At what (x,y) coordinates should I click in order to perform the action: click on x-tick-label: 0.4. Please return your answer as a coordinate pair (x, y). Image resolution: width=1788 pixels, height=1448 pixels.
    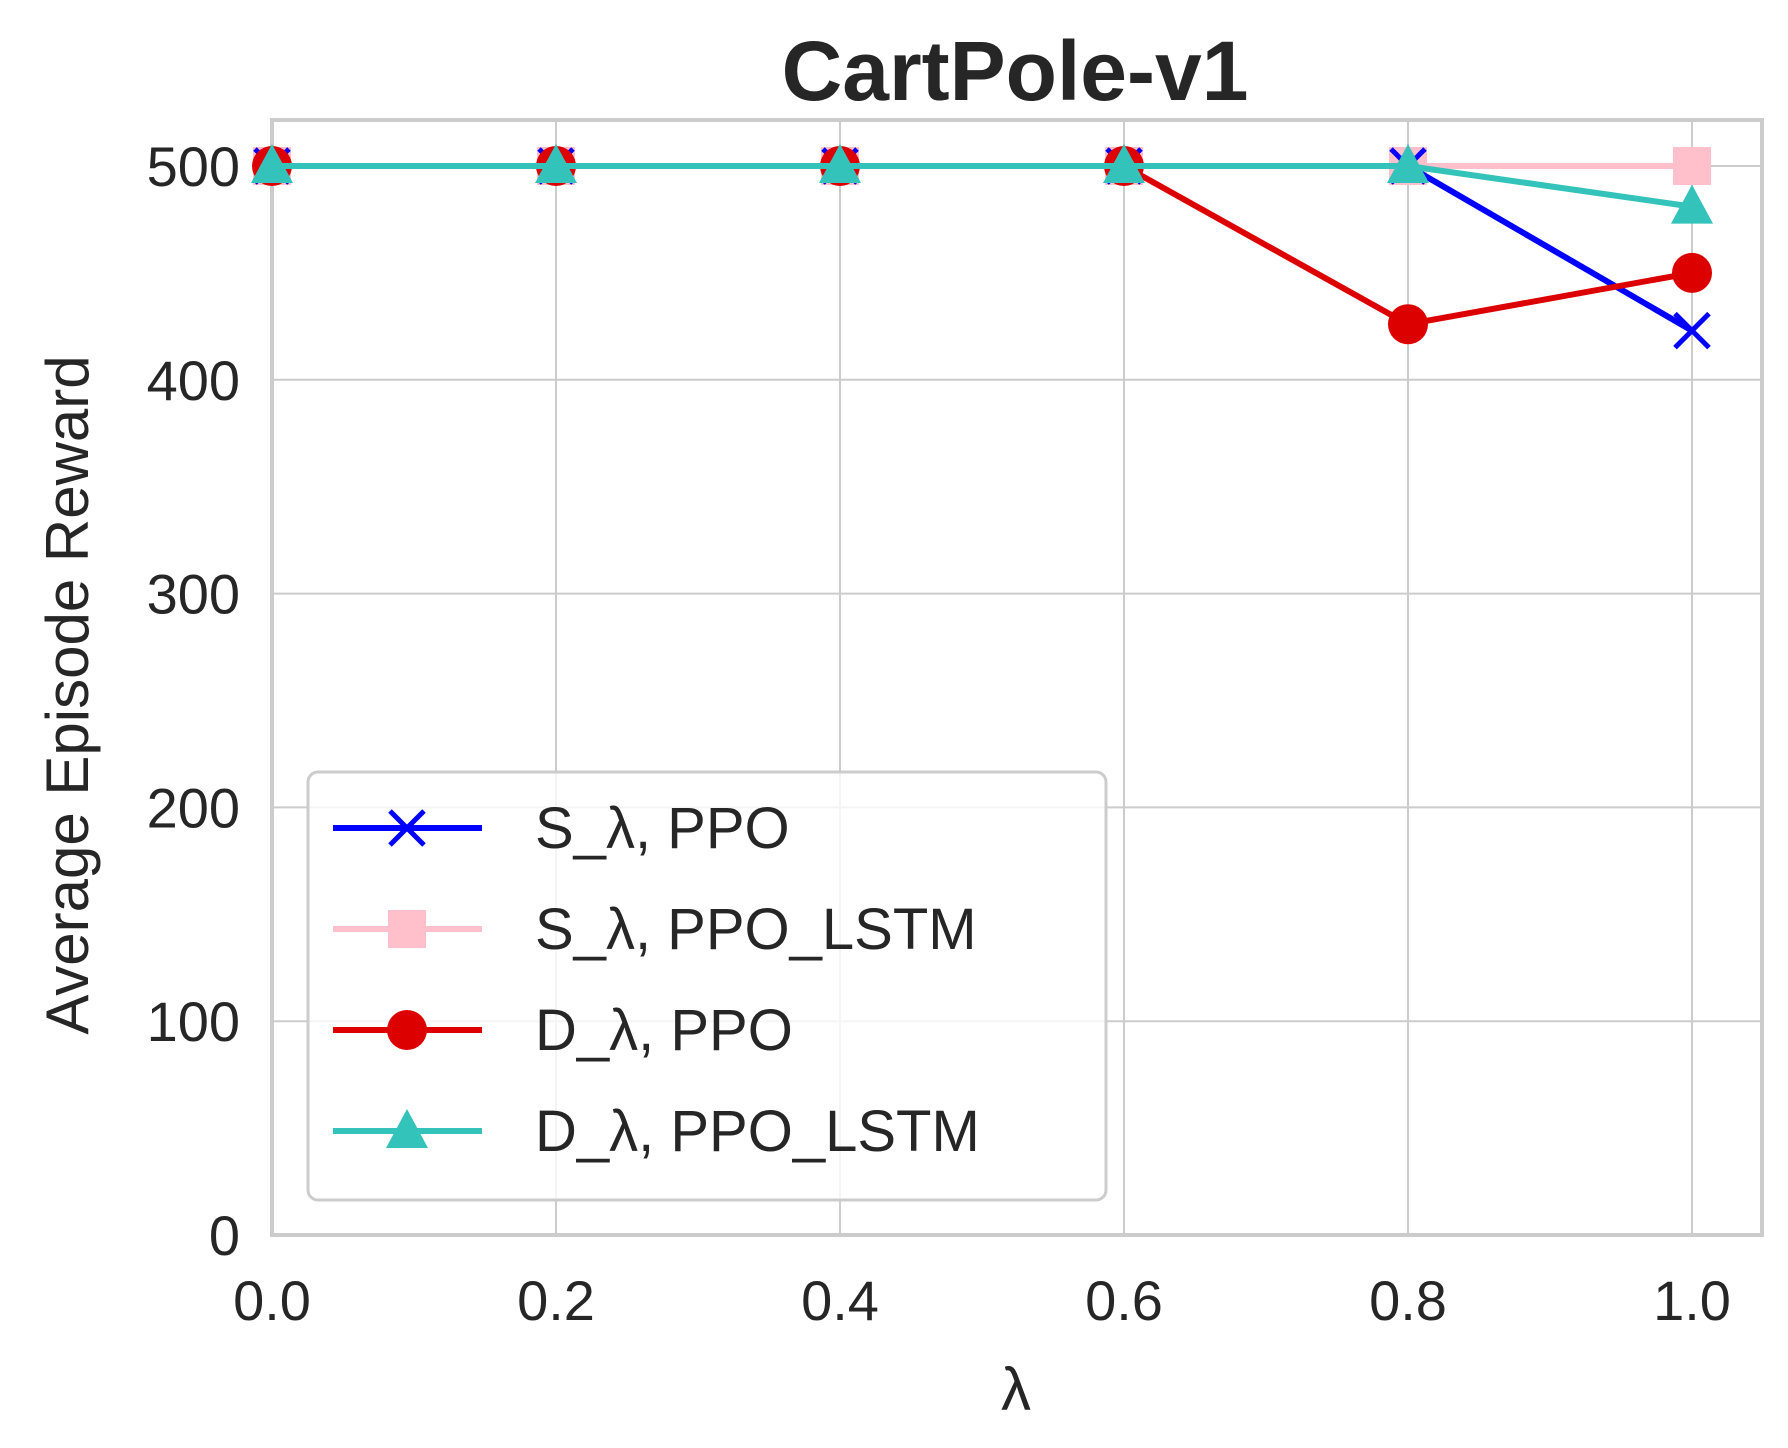
    Looking at the image, I should click on (840, 1300).